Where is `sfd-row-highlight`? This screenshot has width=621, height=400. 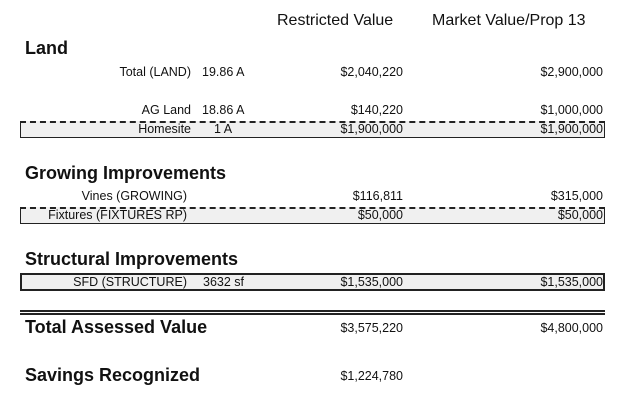 sfd-row-highlight is located at coordinates (312, 282).